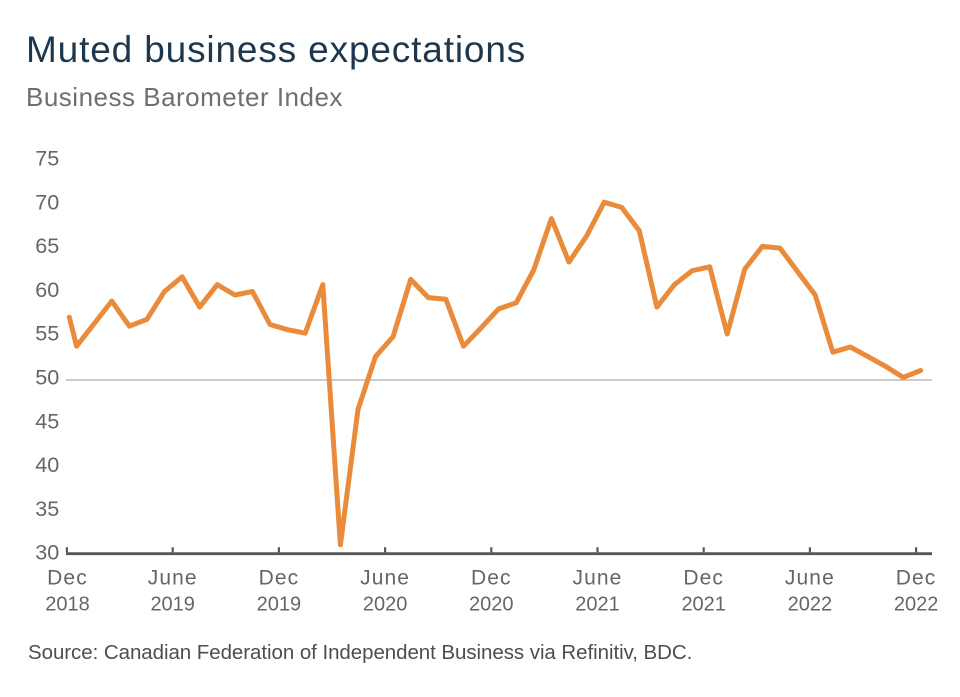 The width and height of the screenshot is (960, 697). Describe the element at coordinates (47, 377) in the screenshot. I see `svg-text: 50` at that location.